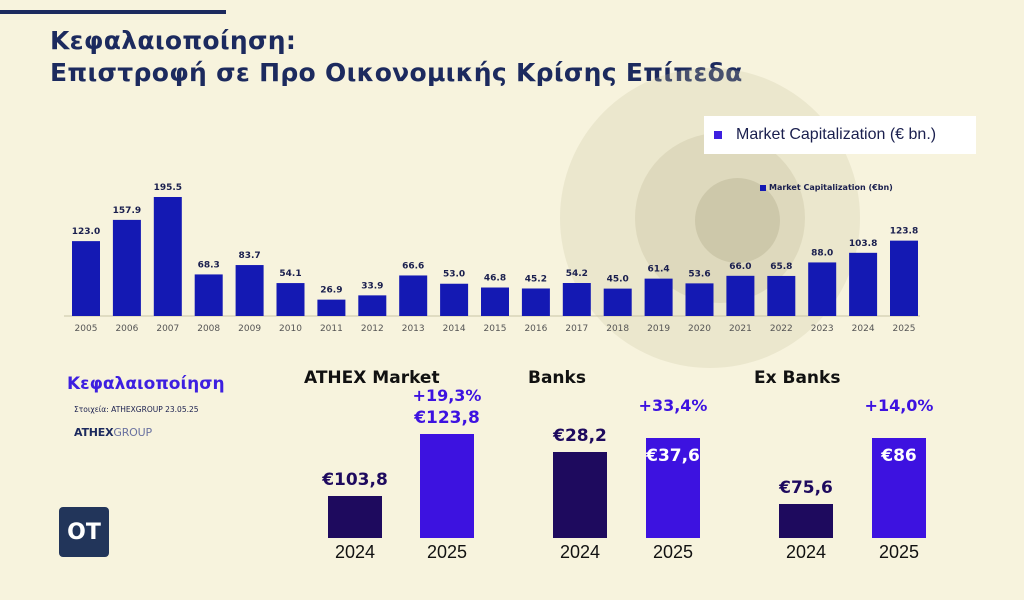 Image resolution: width=1024 pixels, height=600 pixels. What do you see at coordinates (535, 302) in the screenshot?
I see `bar-2016` at bounding box center [535, 302].